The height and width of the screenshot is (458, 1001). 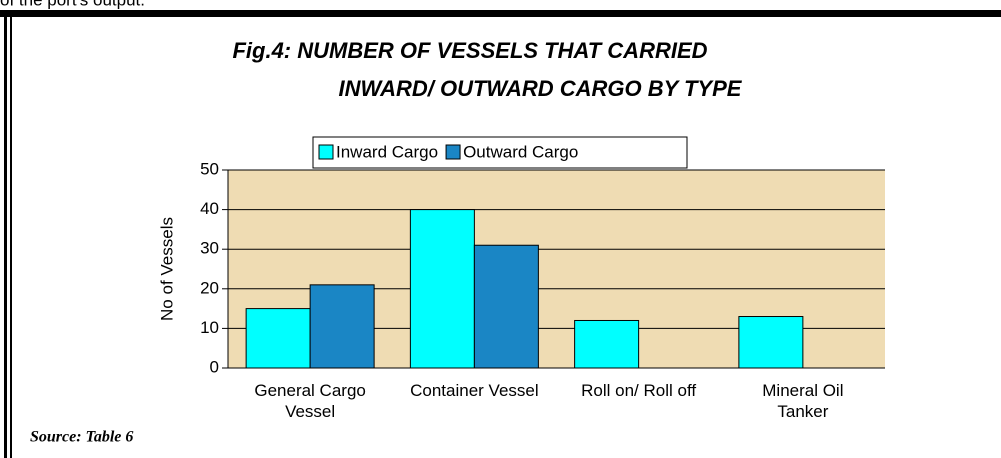 I want to click on chart-title: INWARD/ OUTWARD CARGO BY TYPE, so click(x=541, y=88).